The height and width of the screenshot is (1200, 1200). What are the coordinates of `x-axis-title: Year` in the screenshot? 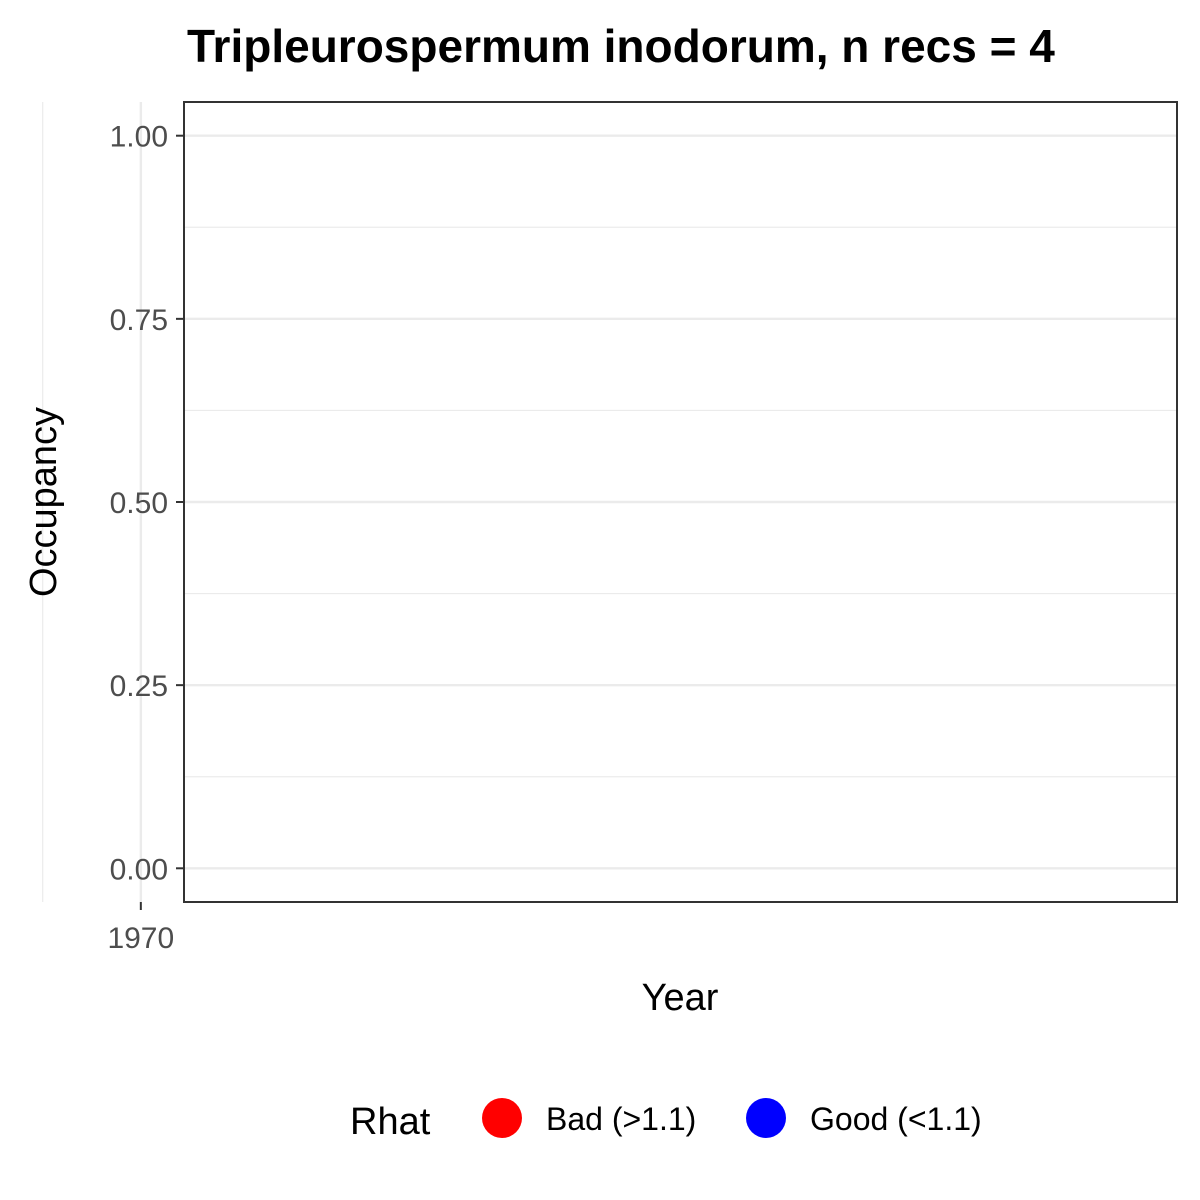 It's located at (680, 998).